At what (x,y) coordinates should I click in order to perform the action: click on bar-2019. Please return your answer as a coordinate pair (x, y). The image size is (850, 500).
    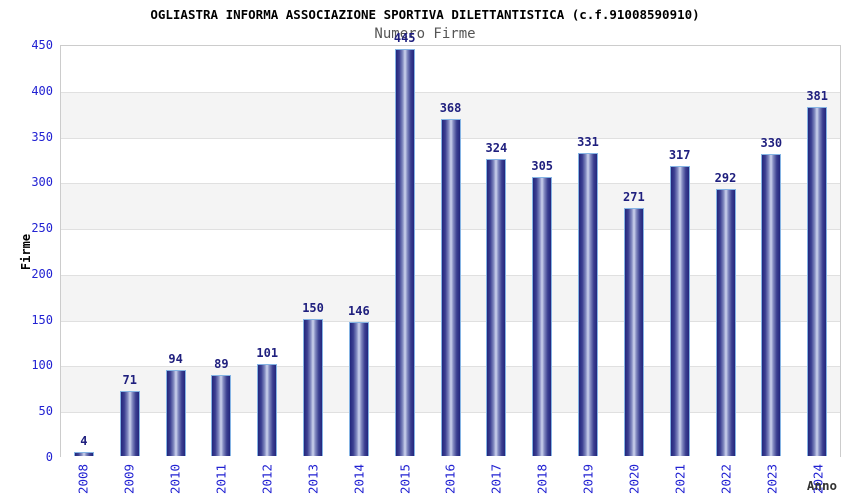
    Looking at the image, I should click on (588, 304).